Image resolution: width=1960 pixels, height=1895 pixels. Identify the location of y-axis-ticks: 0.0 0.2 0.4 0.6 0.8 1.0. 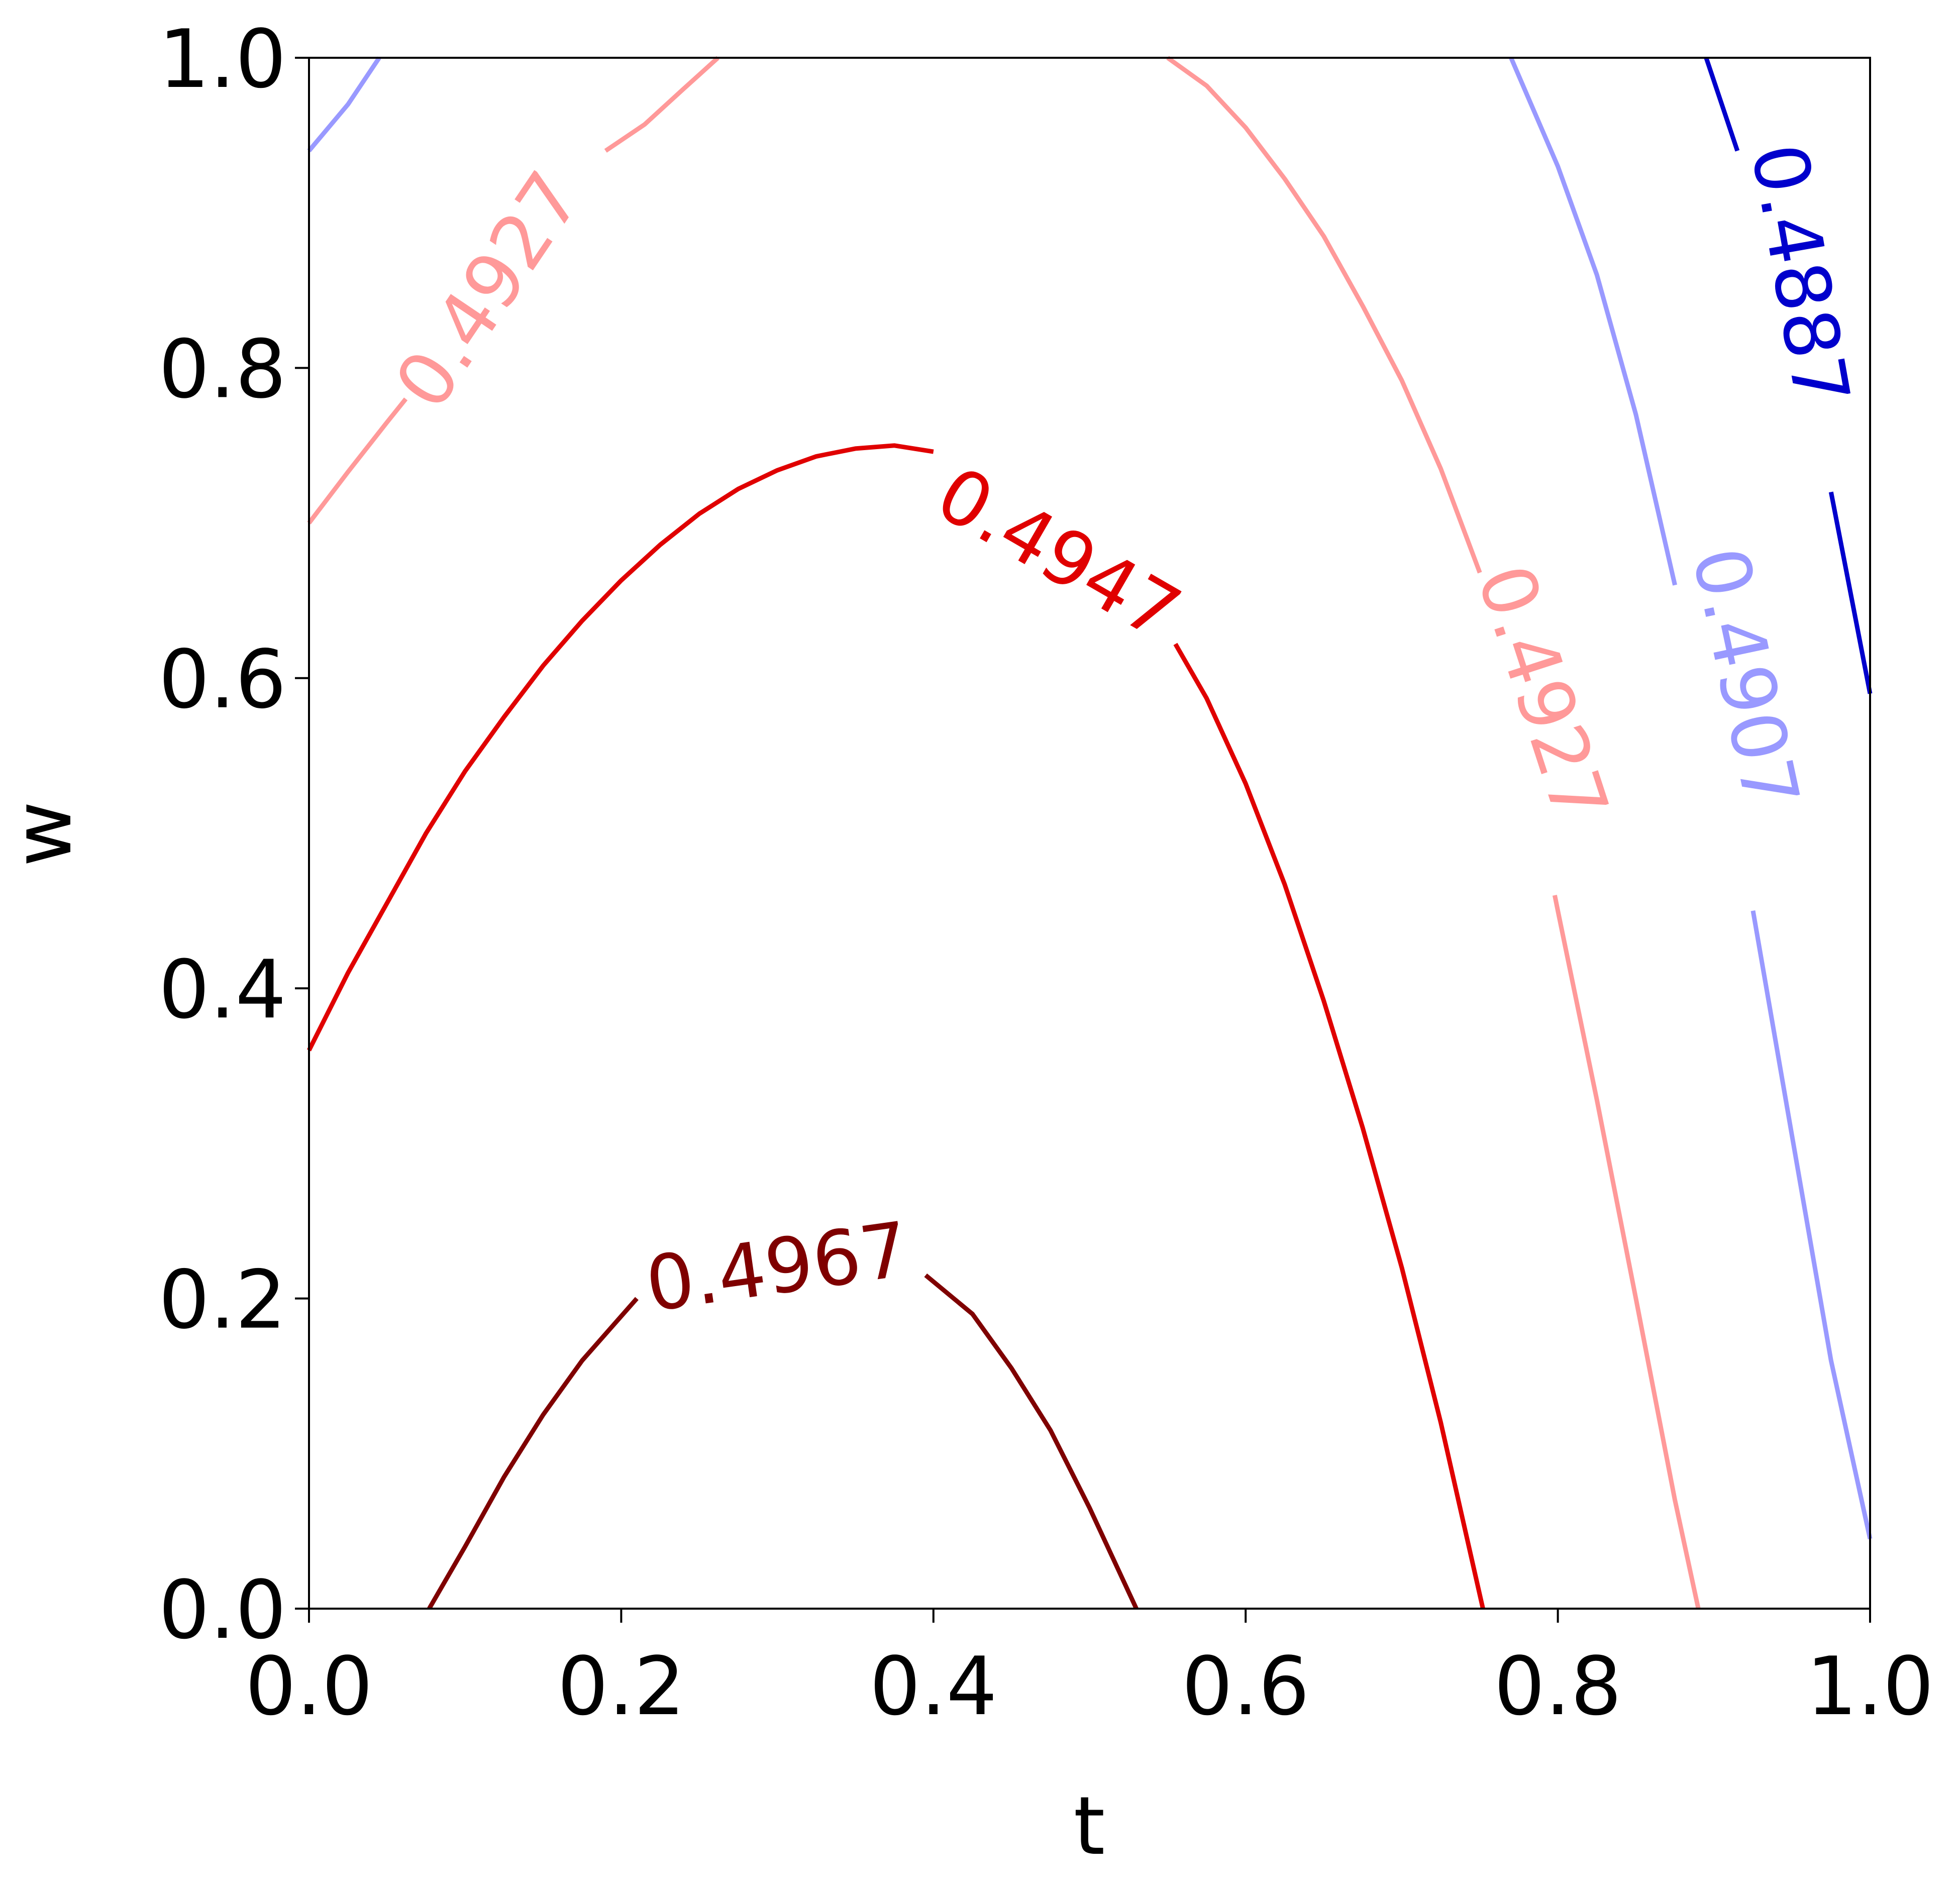
(234, 834).